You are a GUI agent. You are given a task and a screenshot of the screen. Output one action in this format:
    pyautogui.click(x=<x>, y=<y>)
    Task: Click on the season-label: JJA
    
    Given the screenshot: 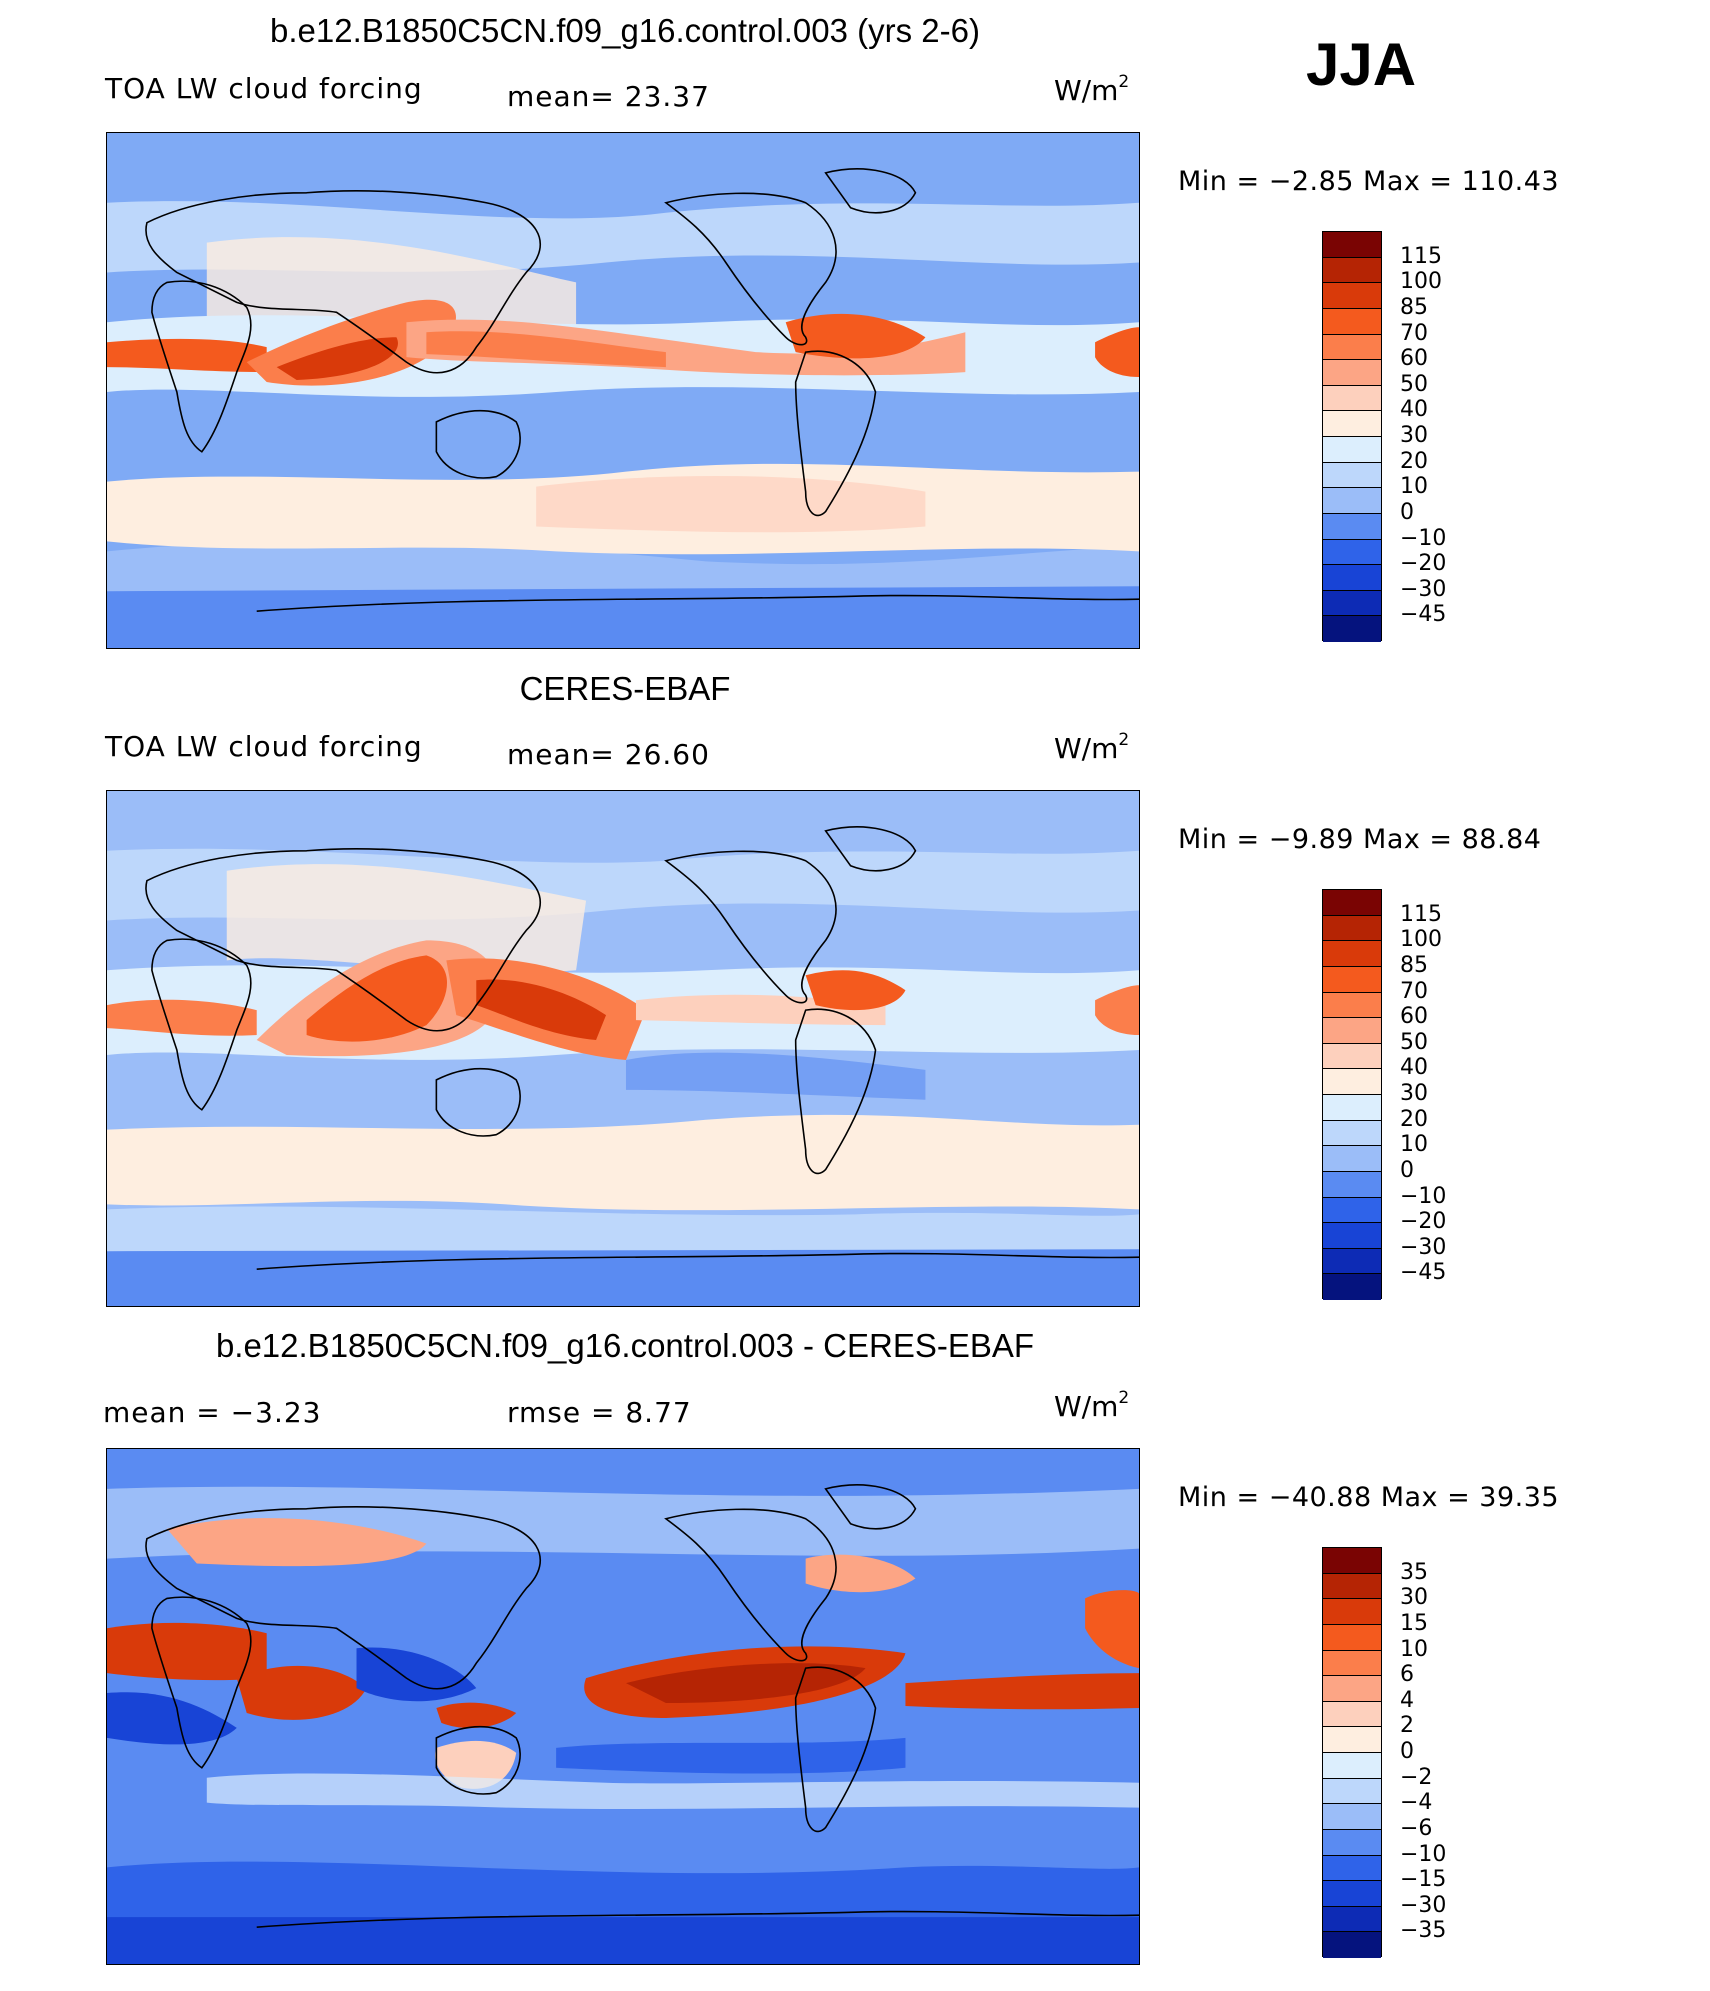 What is the action you would take?
    pyautogui.click(x=1361, y=64)
    